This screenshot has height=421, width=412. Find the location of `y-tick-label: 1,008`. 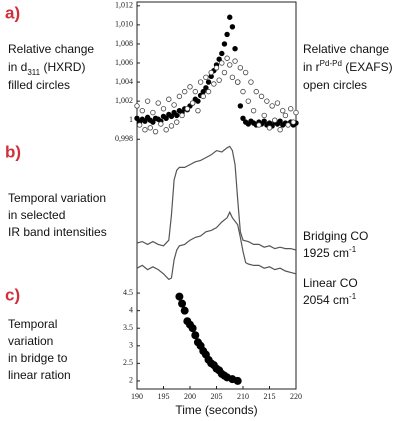

y-tick-label: 1,008 is located at coordinates (124, 43).